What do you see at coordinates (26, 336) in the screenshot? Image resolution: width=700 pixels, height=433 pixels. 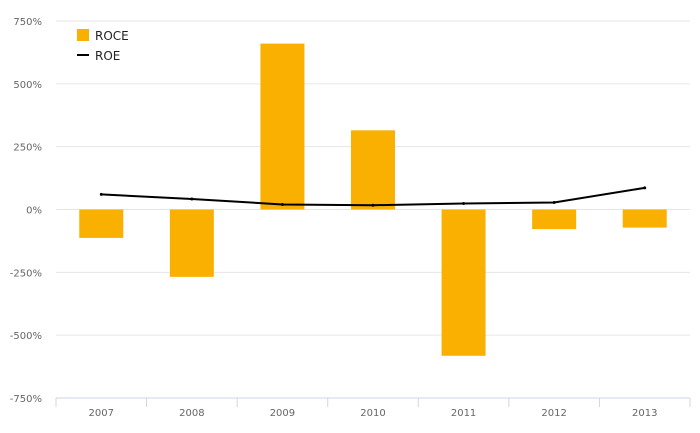 I see `y-tick-label: -500%` at bounding box center [26, 336].